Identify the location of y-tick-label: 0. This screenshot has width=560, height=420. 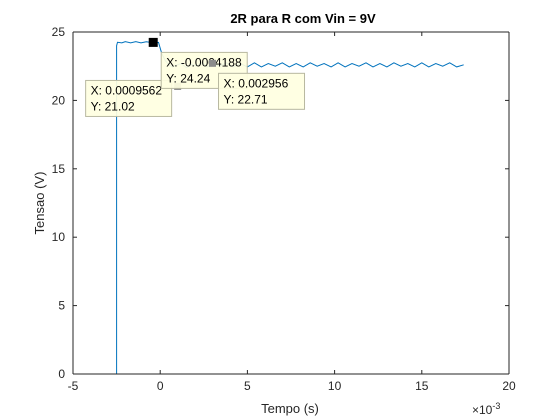
(61, 374).